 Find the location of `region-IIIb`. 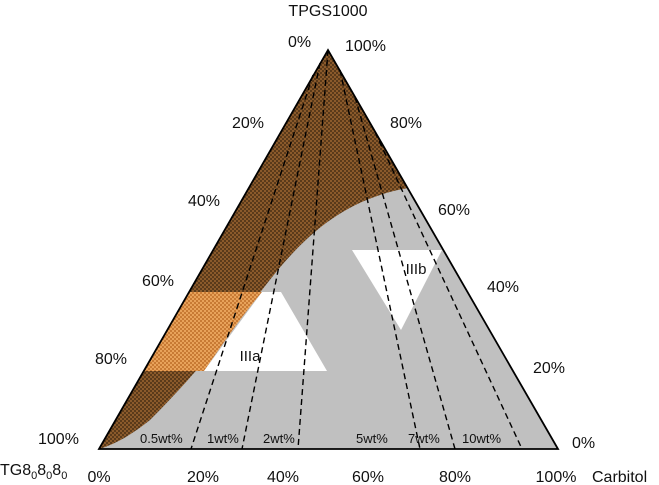

region-IIIb is located at coordinates (397, 290).